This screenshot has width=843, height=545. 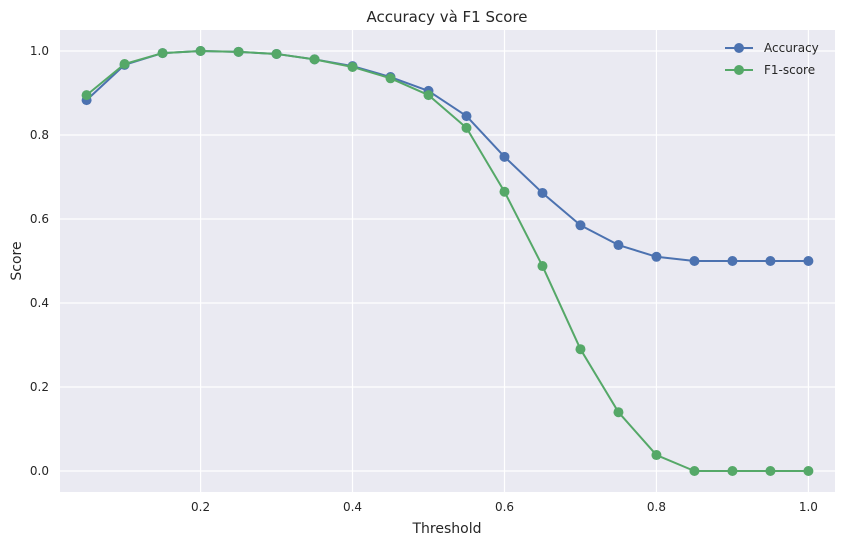 I want to click on y-tick-label: 1.0, so click(x=39, y=51).